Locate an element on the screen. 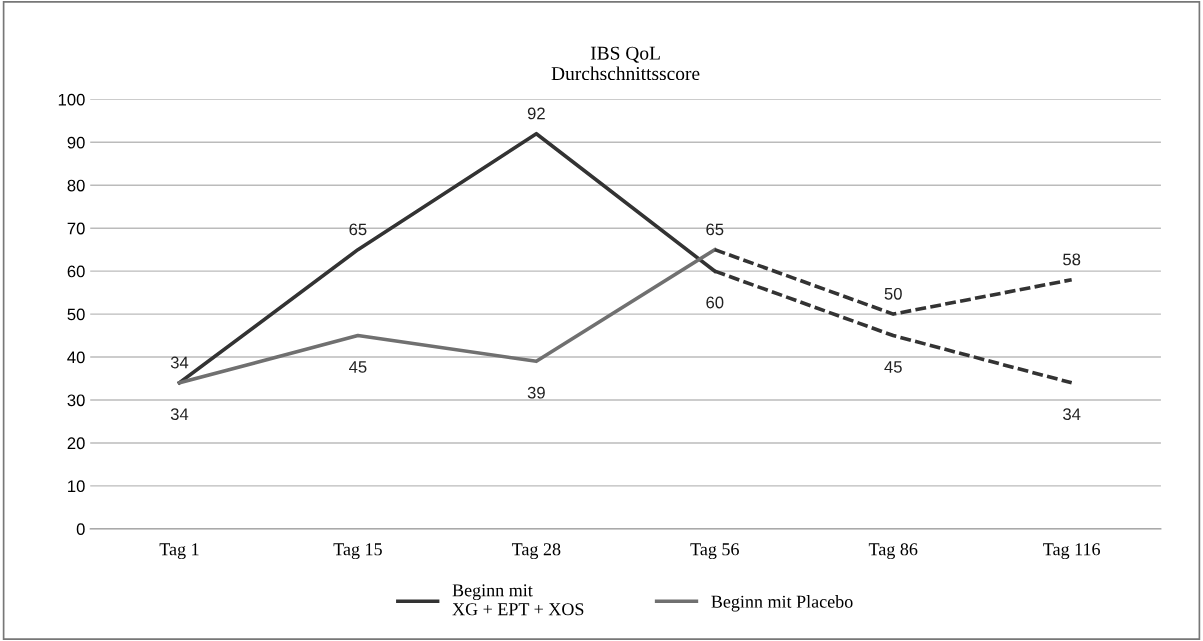  y-tick-label: 50 is located at coordinates (76, 314).